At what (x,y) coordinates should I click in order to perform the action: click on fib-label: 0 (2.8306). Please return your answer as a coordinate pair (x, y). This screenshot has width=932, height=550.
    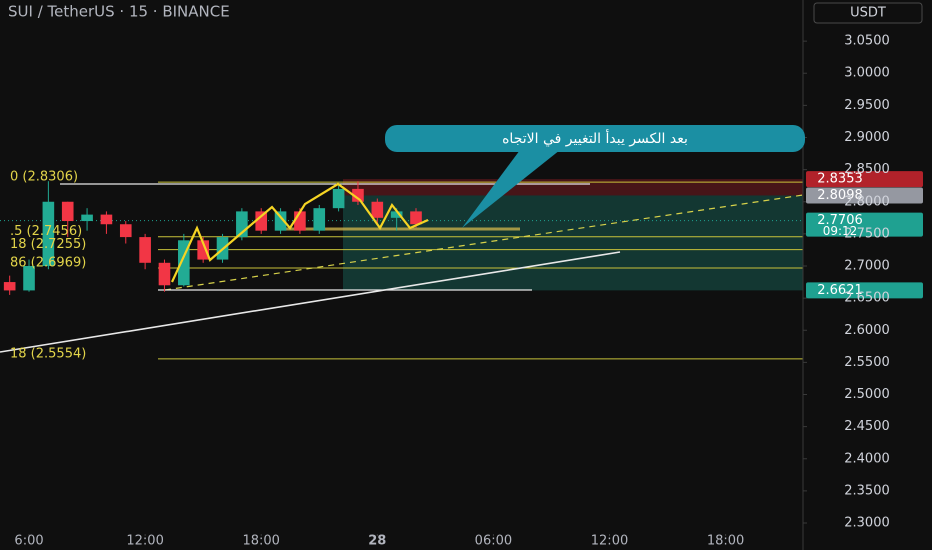
    Looking at the image, I should click on (44, 177).